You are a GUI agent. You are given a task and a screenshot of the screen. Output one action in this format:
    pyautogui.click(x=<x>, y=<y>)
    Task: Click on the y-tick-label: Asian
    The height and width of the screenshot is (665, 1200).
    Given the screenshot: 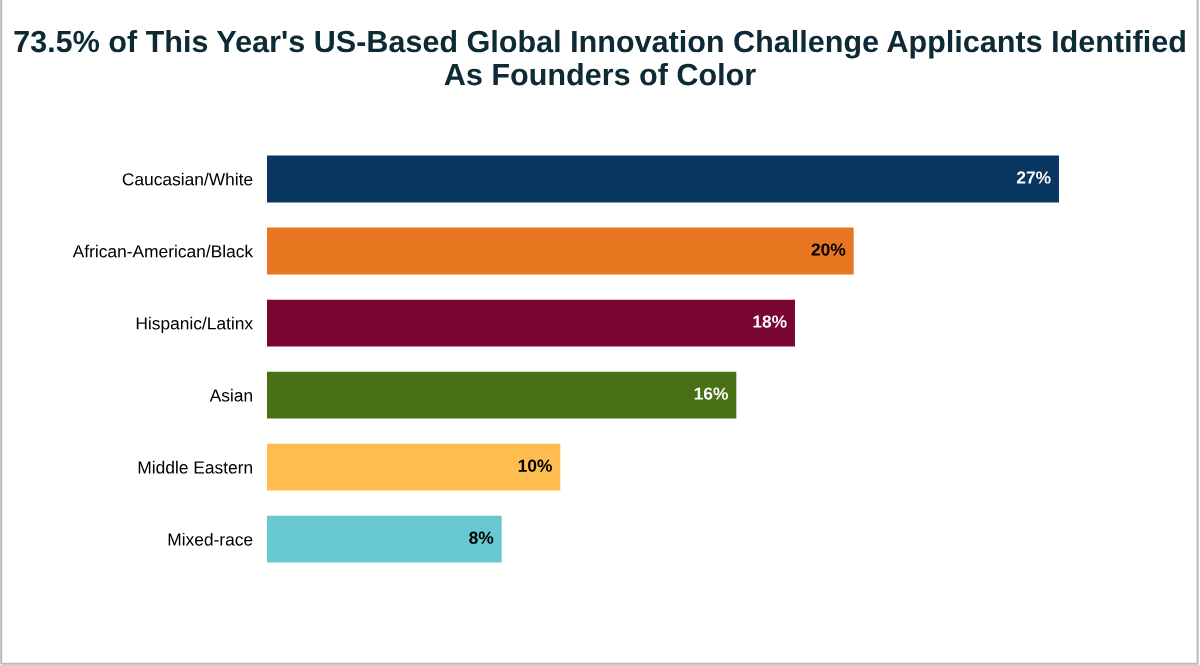 What is the action you would take?
    pyautogui.click(x=230, y=395)
    